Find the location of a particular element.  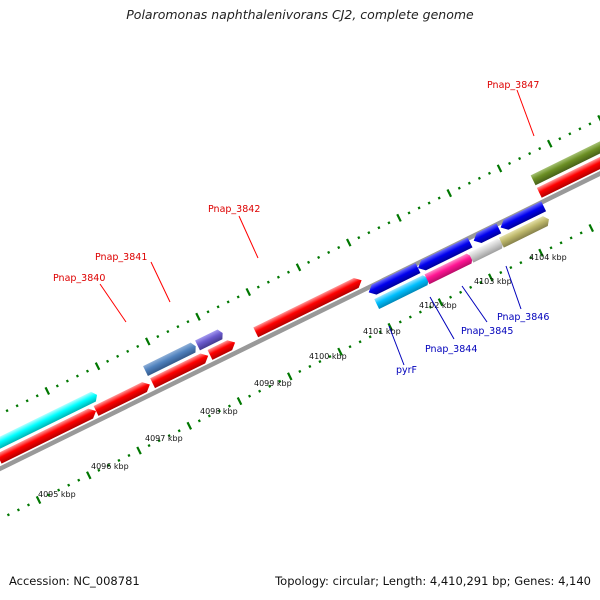

gene-label-pnap-3847: Pnap_3847 is located at coordinates (513, 85).